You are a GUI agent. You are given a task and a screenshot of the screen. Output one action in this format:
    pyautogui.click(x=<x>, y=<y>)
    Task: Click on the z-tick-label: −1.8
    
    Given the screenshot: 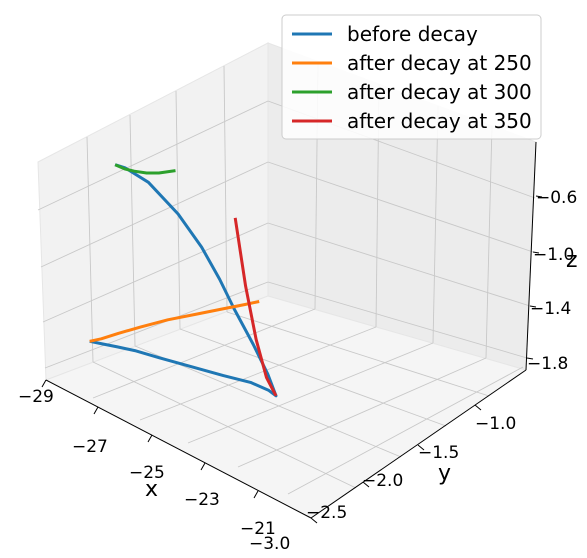 What is the action you would take?
    pyautogui.click(x=547, y=364)
    